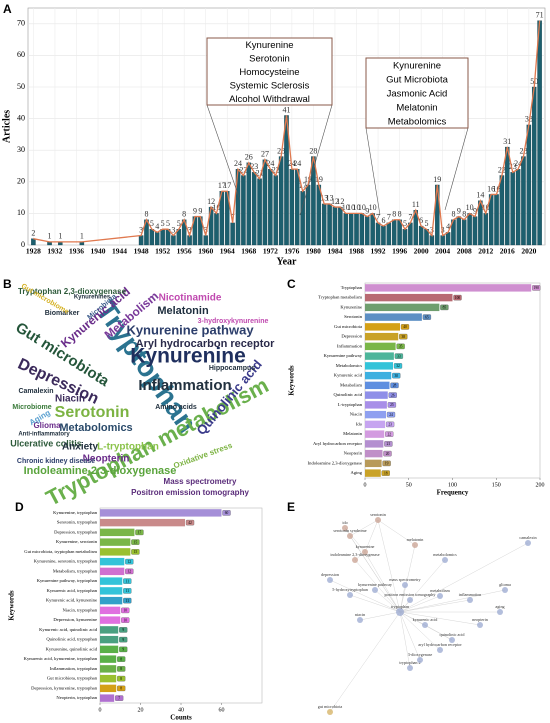 Image resolution: width=550 pixels, height=723 pixels. Describe the element at coordinates (46, 443) in the screenshot. I see `word: Ulcerative colitis` at that location.